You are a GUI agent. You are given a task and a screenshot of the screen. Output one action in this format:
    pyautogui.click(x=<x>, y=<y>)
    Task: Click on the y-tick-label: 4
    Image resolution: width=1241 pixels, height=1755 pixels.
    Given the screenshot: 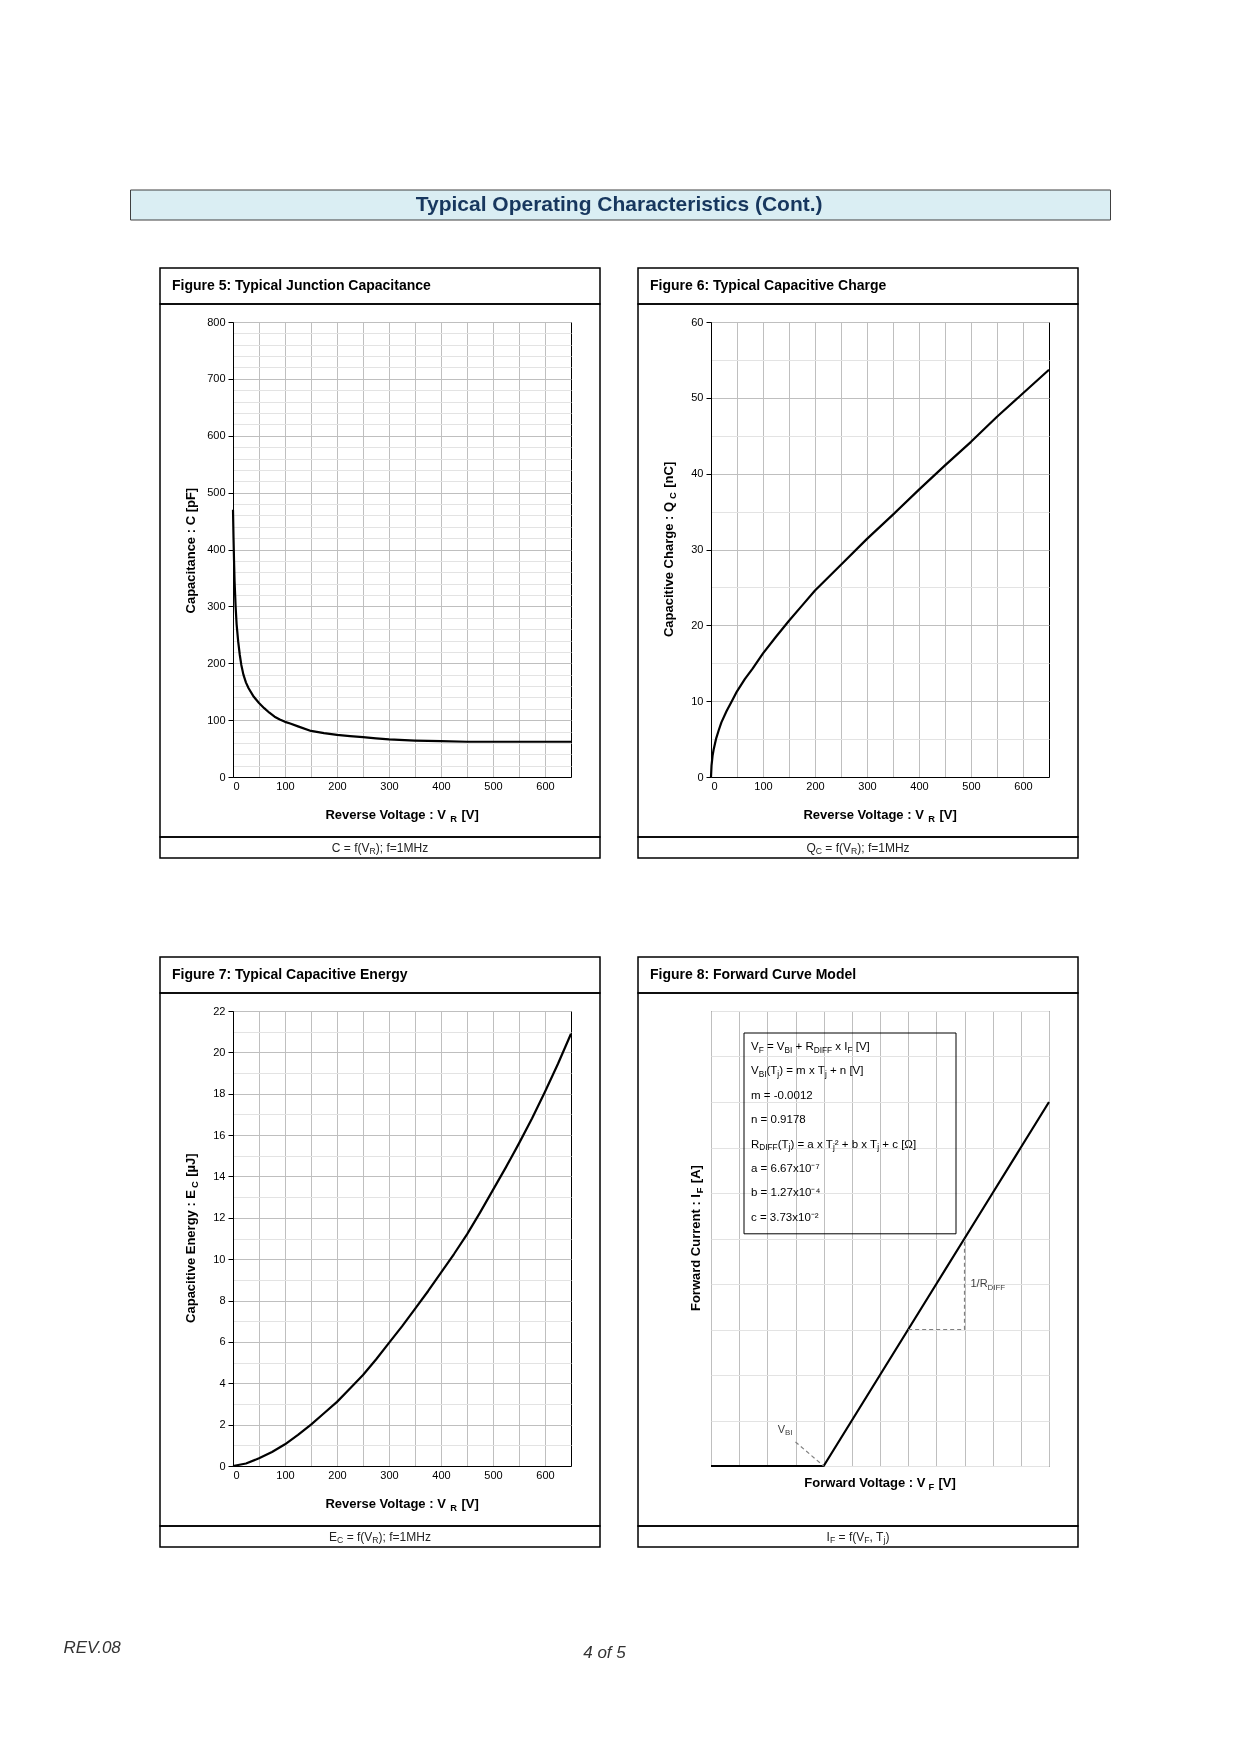 What is the action you would take?
    pyautogui.click(x=222, y=1382)
    